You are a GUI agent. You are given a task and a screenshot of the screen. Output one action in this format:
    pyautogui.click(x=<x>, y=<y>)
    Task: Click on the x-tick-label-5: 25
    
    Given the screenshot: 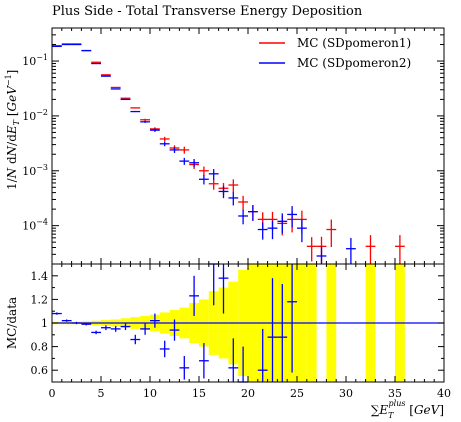 What is the action you would take?
    pyautogui.click(x=297, y=393)
    